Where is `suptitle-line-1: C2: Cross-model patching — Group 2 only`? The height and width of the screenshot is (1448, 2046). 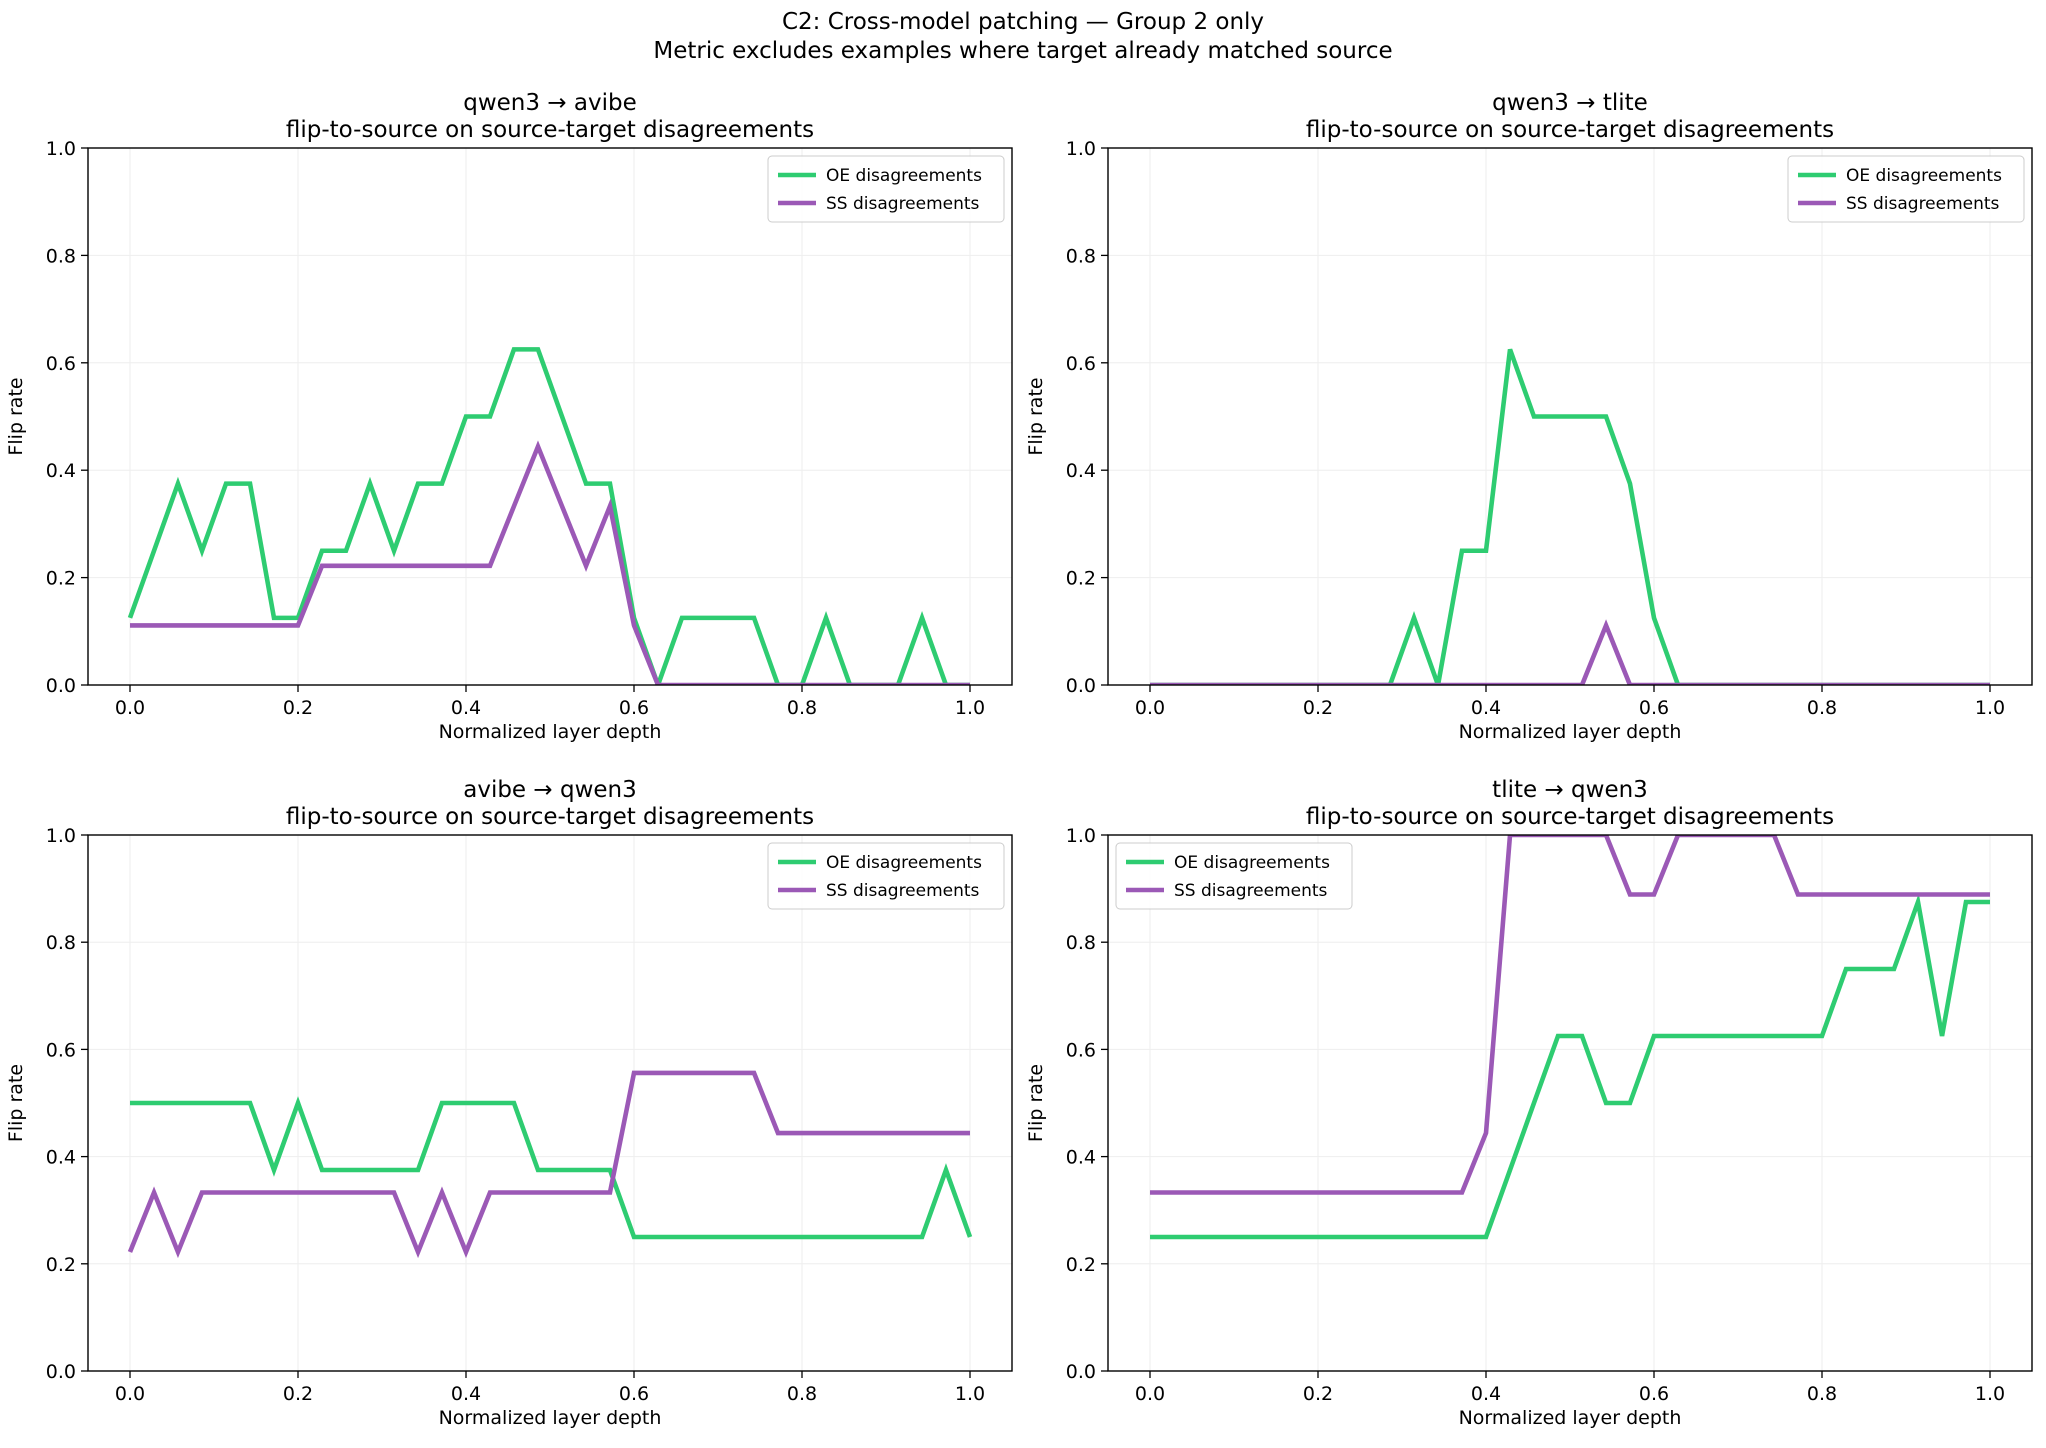 suptitle-line-1: C2: Cross-model patching — Group 2 only is located at coordinates (1023, 22).